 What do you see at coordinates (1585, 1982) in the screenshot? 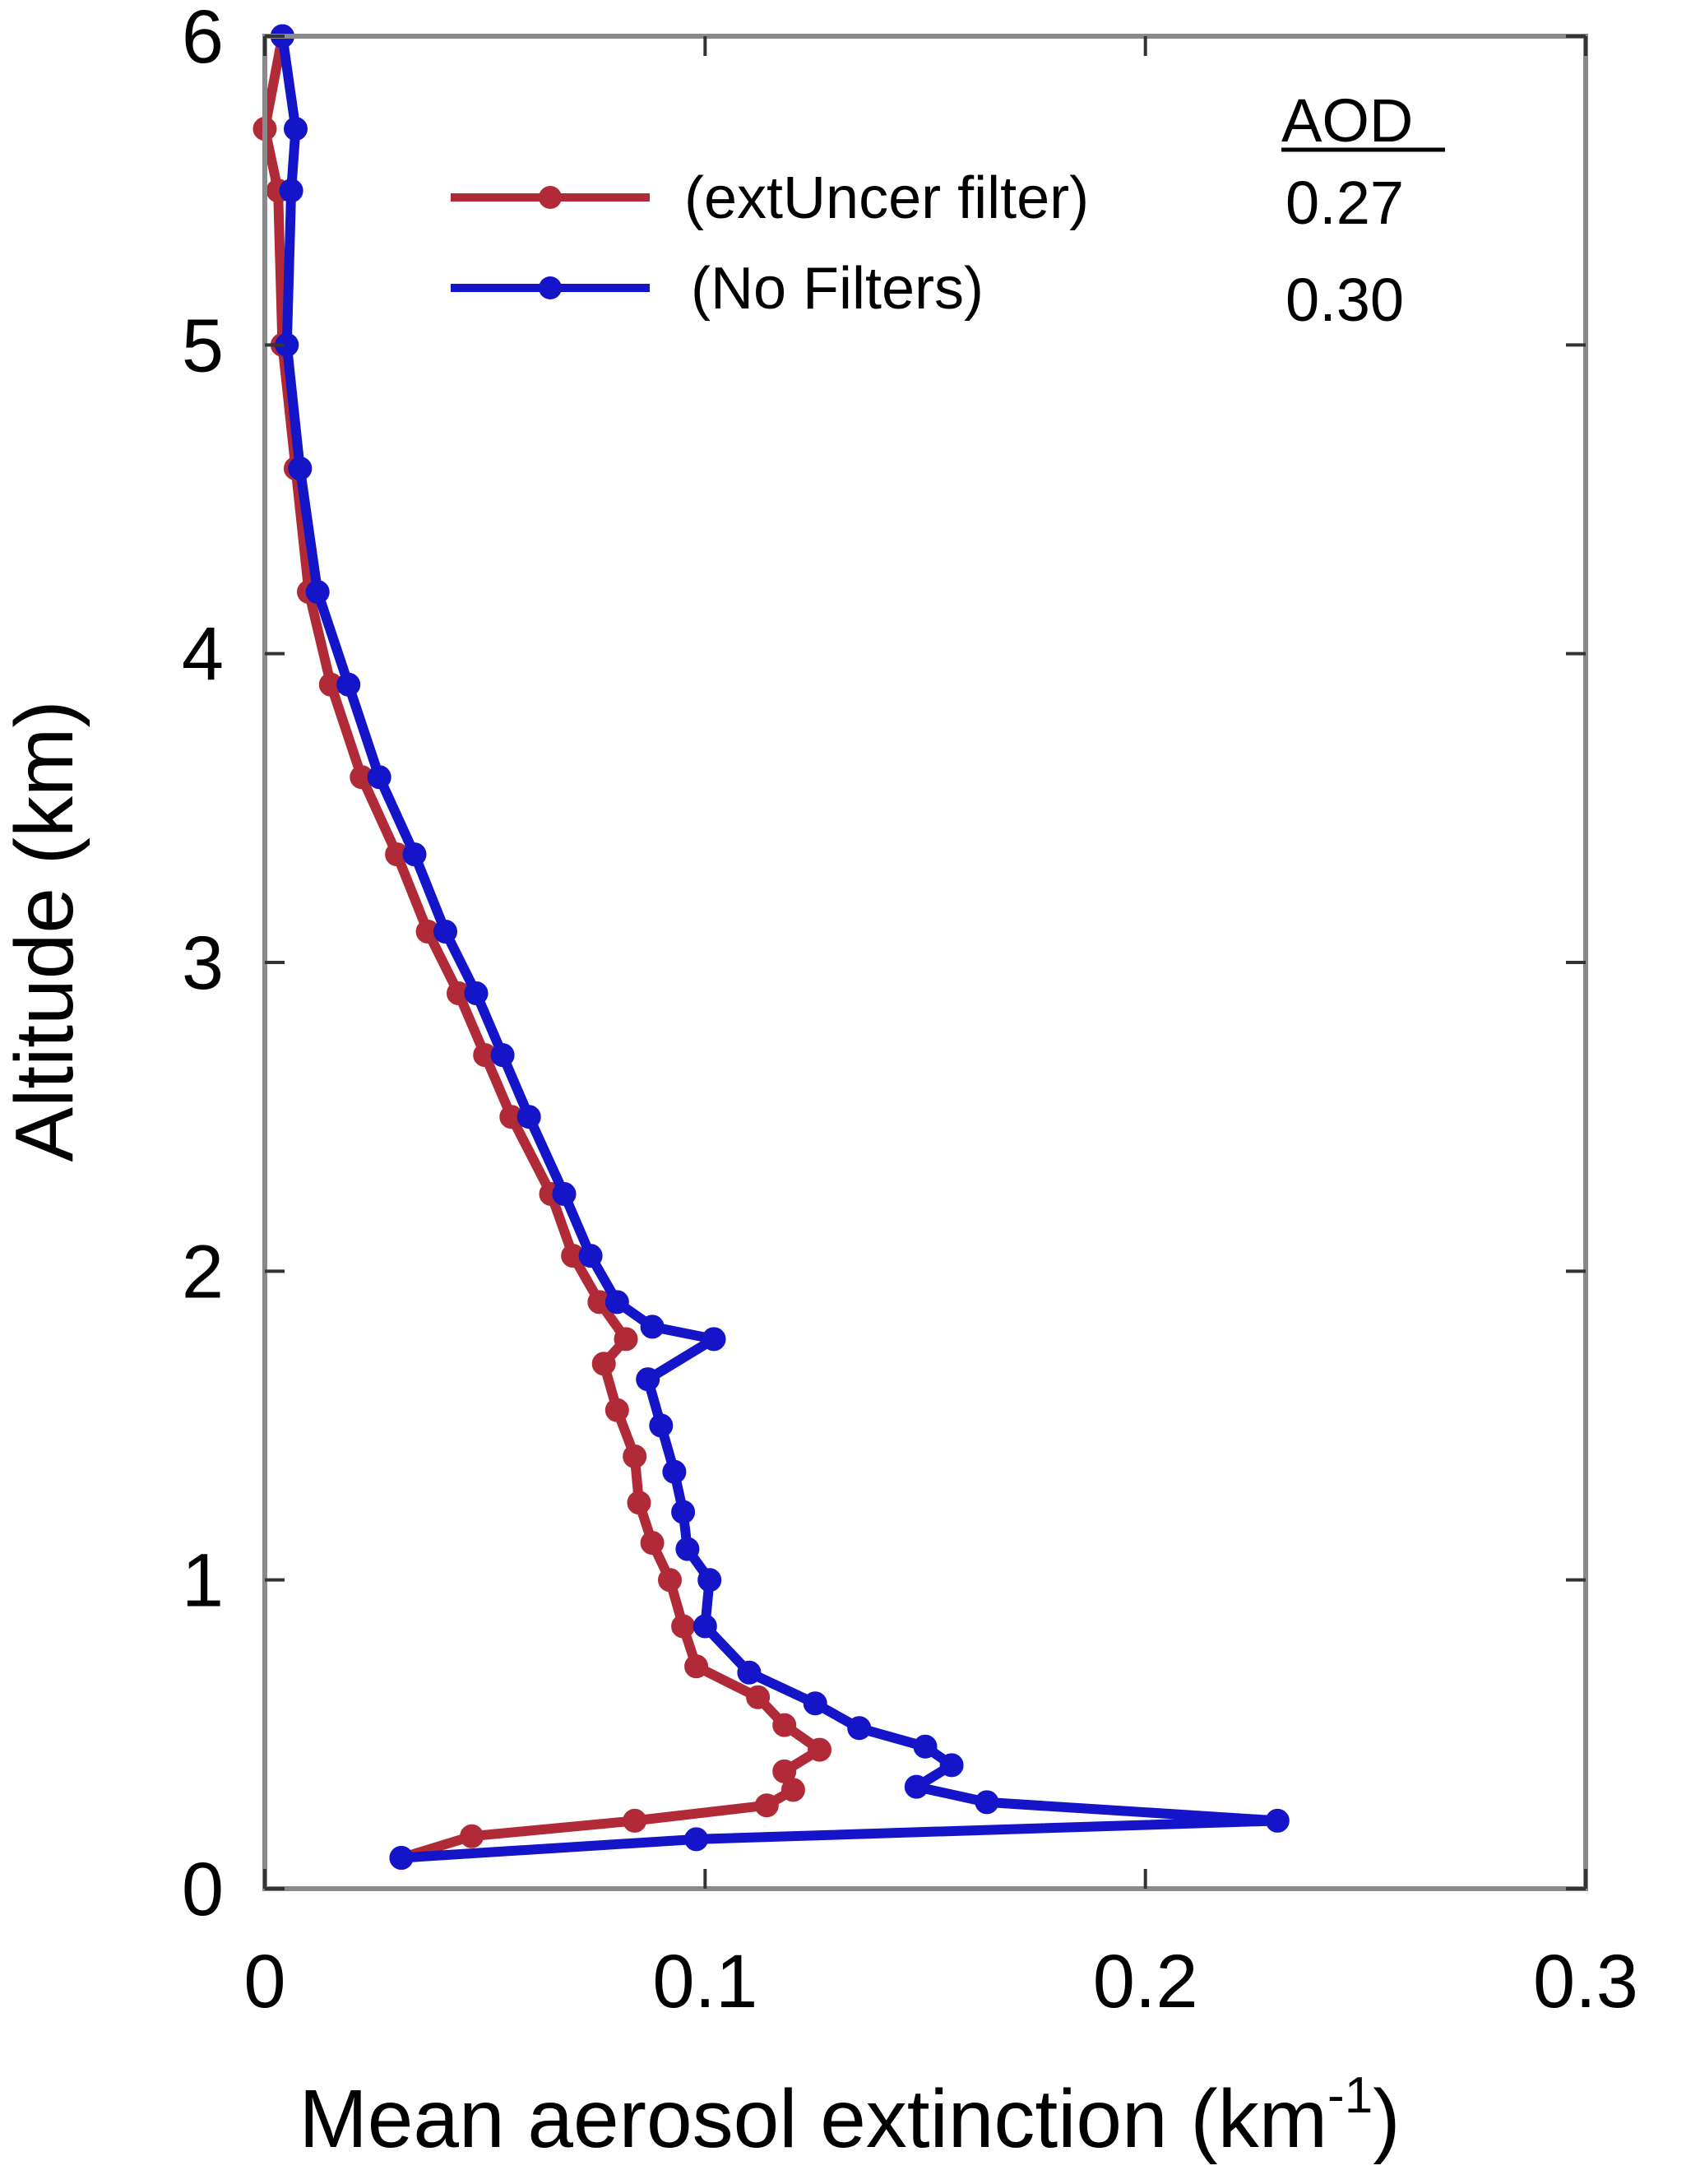
I see `x-tick-label: 0.3` at bounding box center [1585, 1982].